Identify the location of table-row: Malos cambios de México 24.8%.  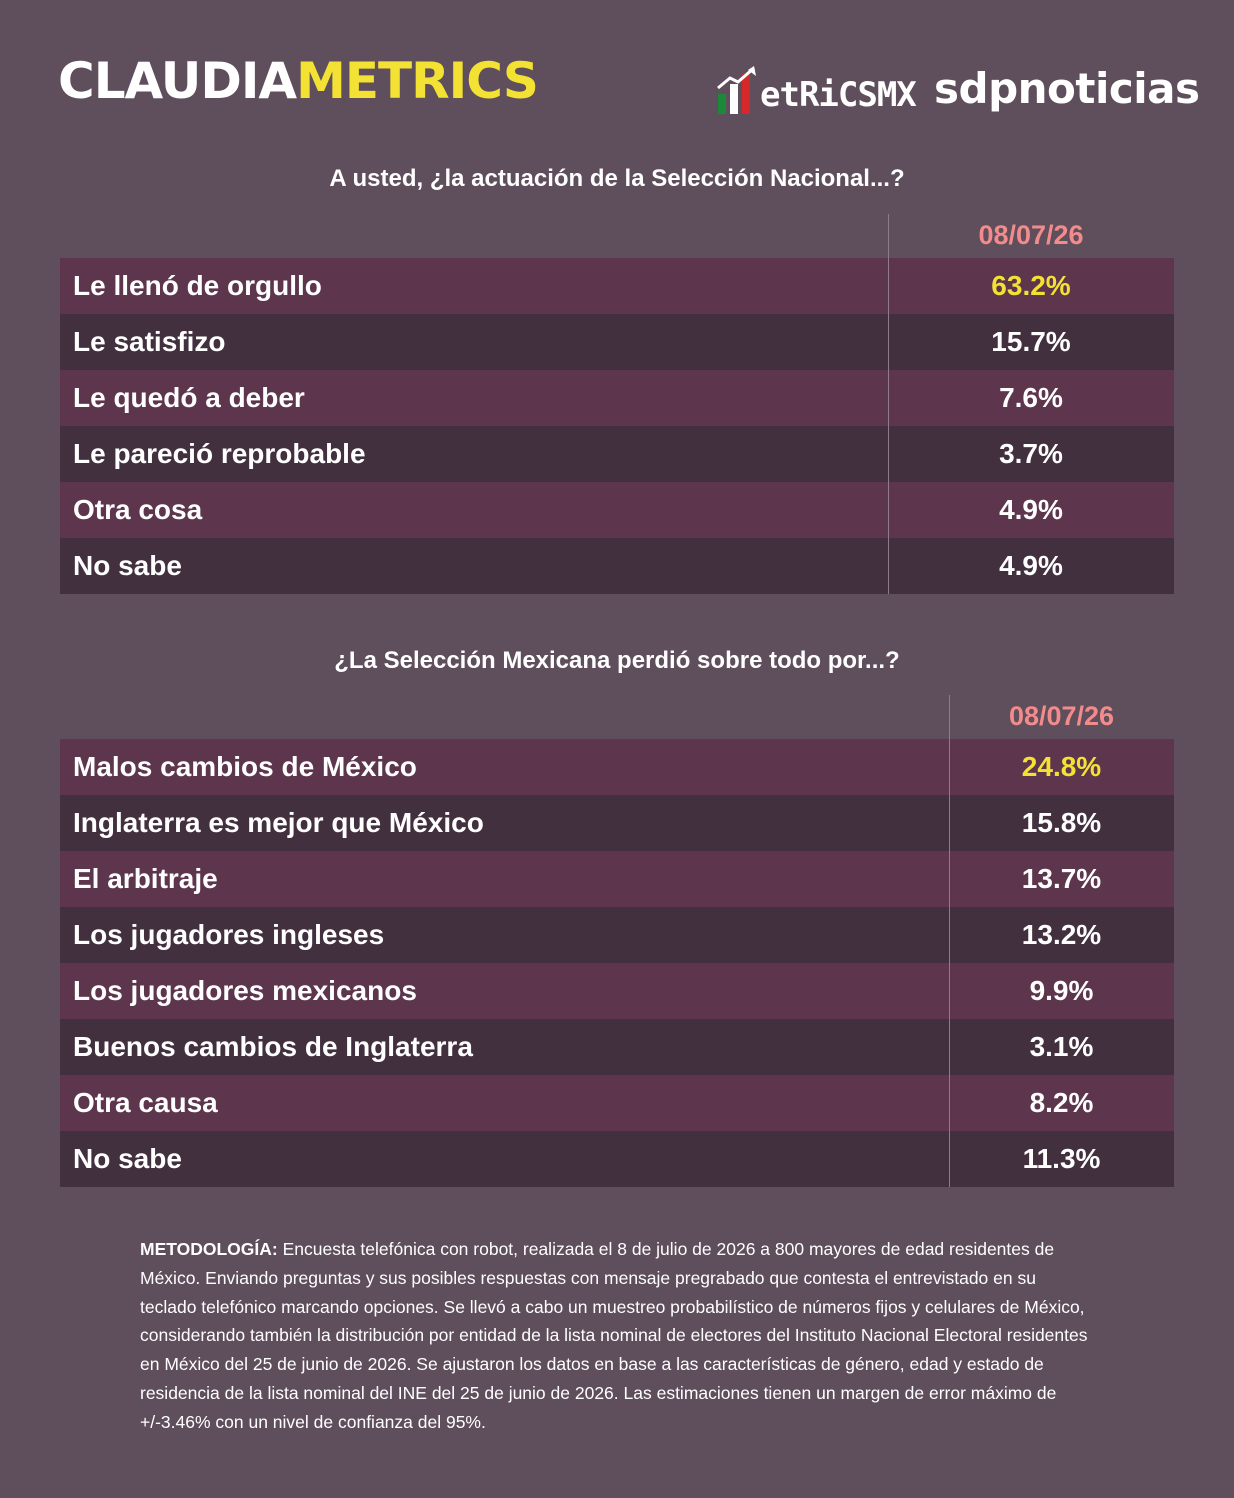
(617, 767).